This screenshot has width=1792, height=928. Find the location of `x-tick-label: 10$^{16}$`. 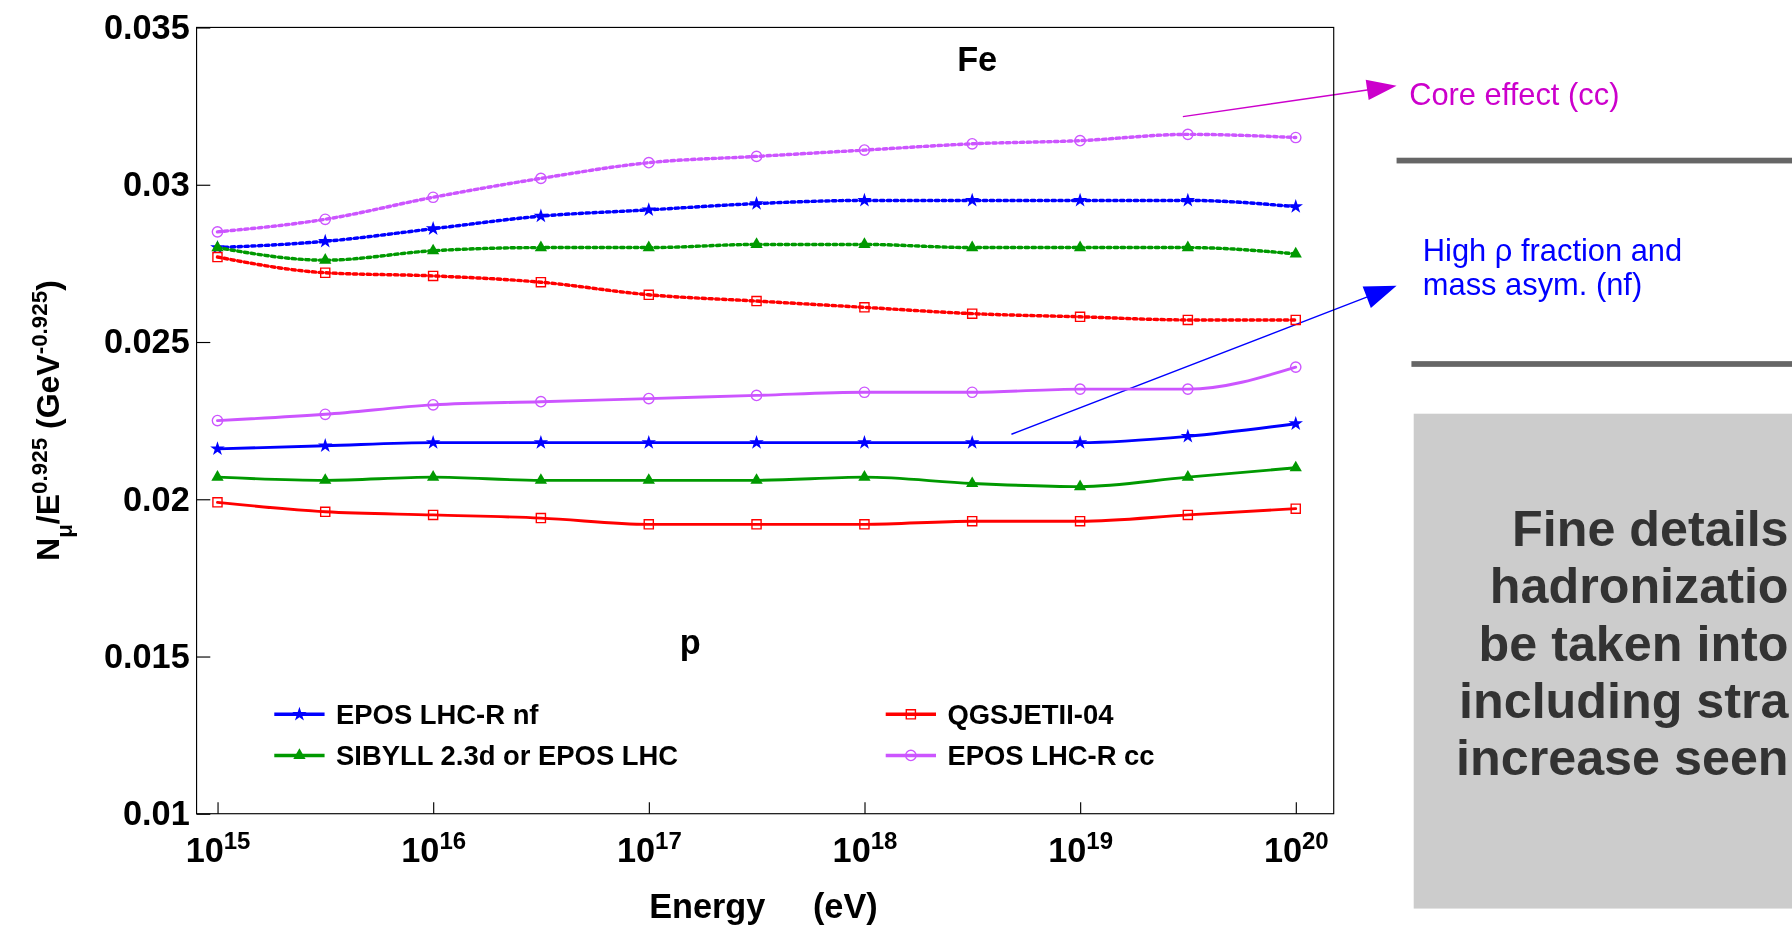

x-tick-label: 10$^{16}$ is located at coordinates (434, 847).